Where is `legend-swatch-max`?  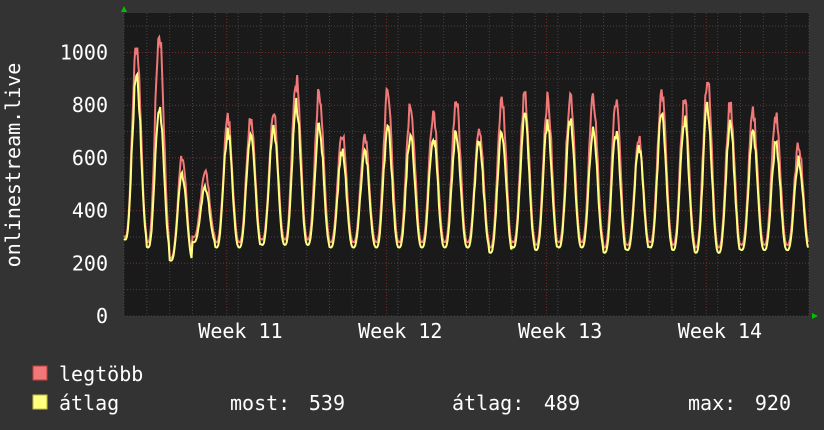 legend-swatch-max is located at coordinates (40, 373).